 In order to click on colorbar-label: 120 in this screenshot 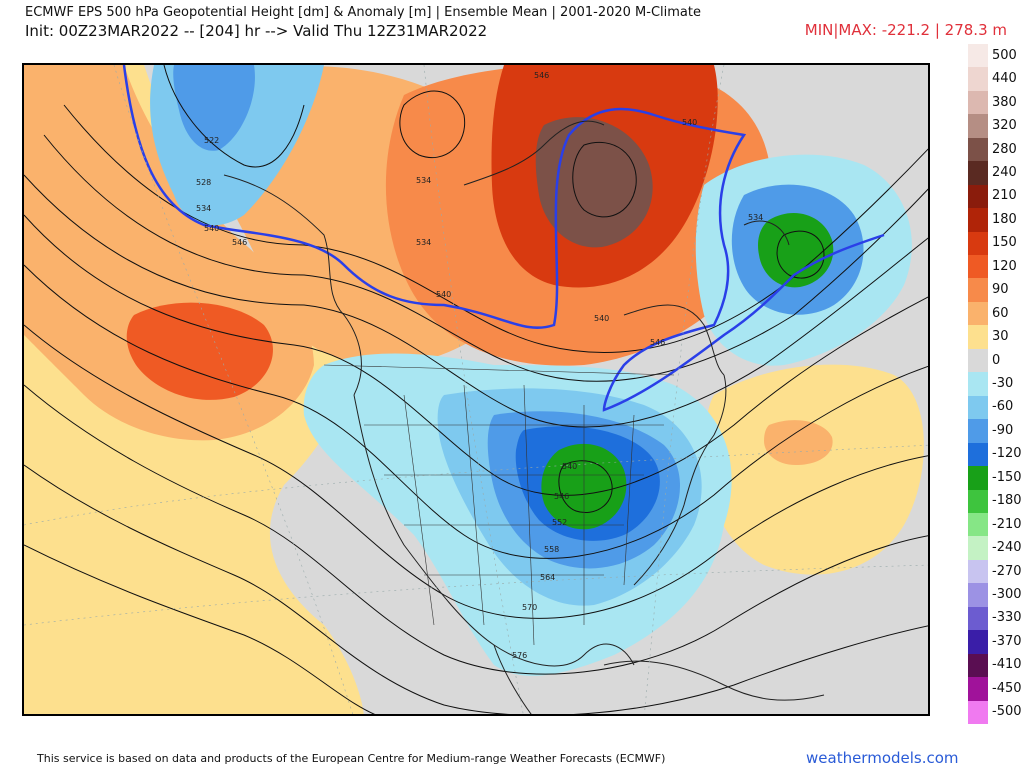, I will do `click(1004, 266)`.